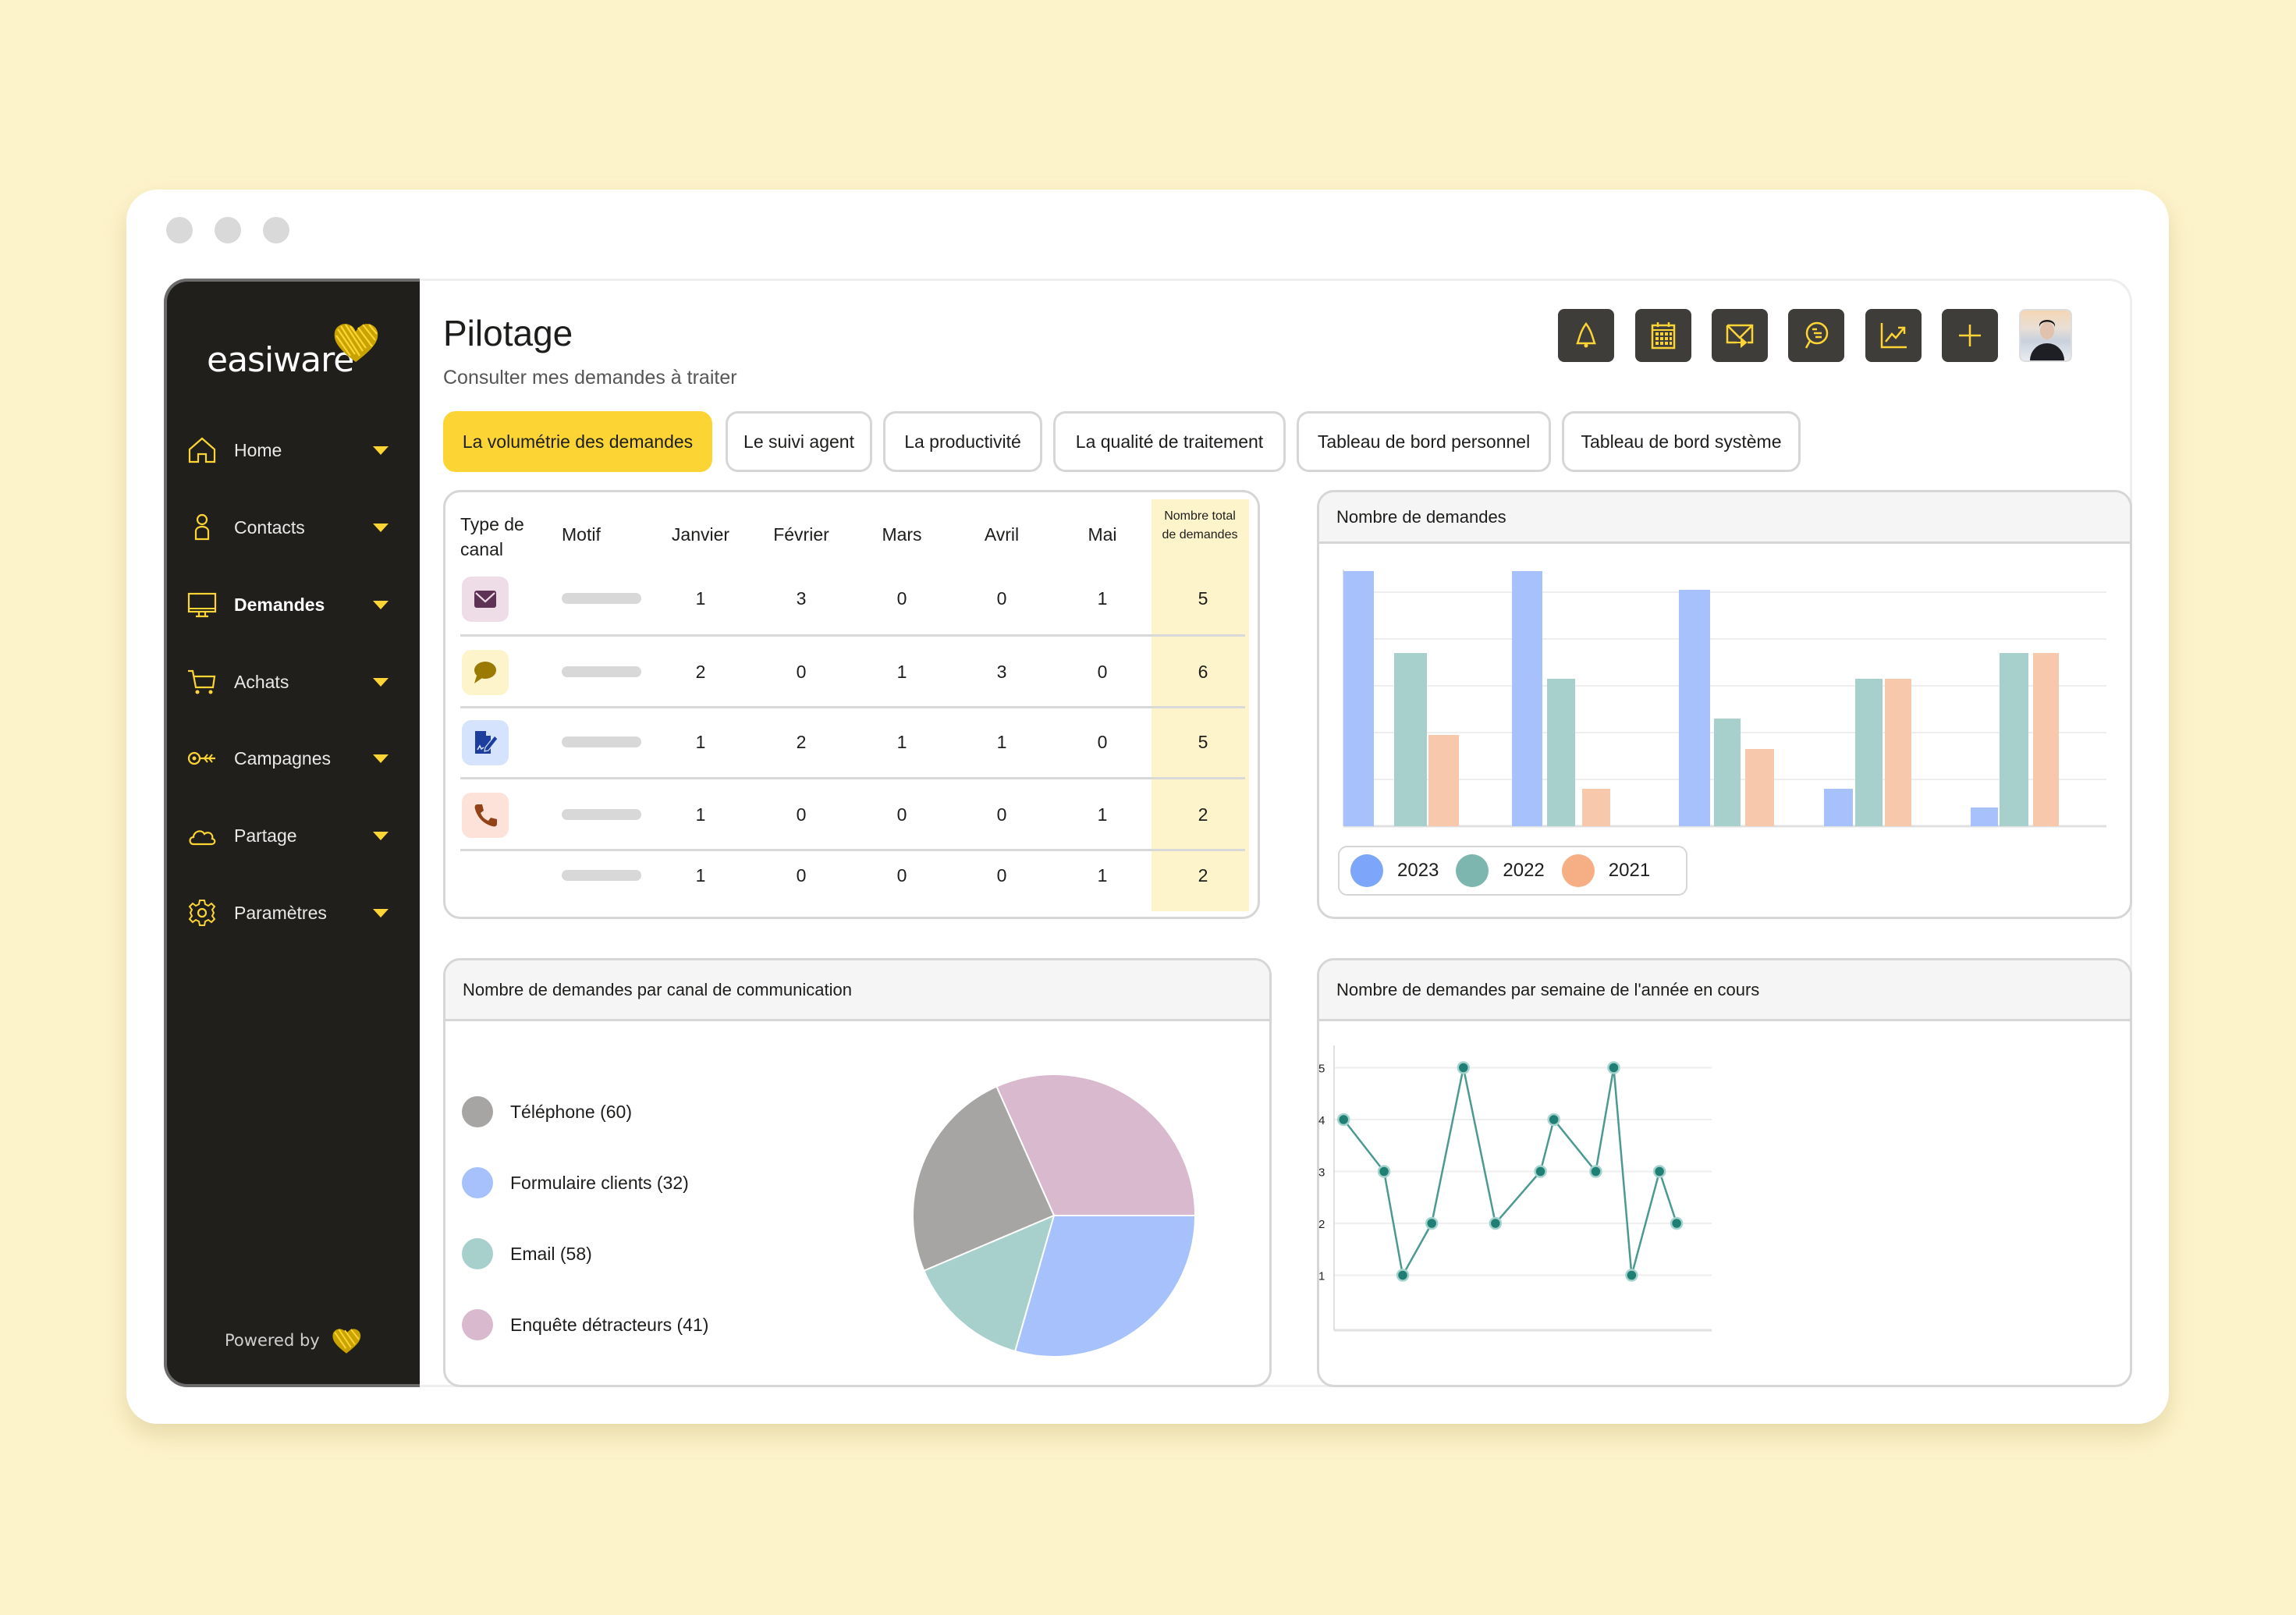 The width and height of the screenshot is (2296, 1615). I want to click on bar-chart-card: Nombre de demandes, so click(1725, 704).